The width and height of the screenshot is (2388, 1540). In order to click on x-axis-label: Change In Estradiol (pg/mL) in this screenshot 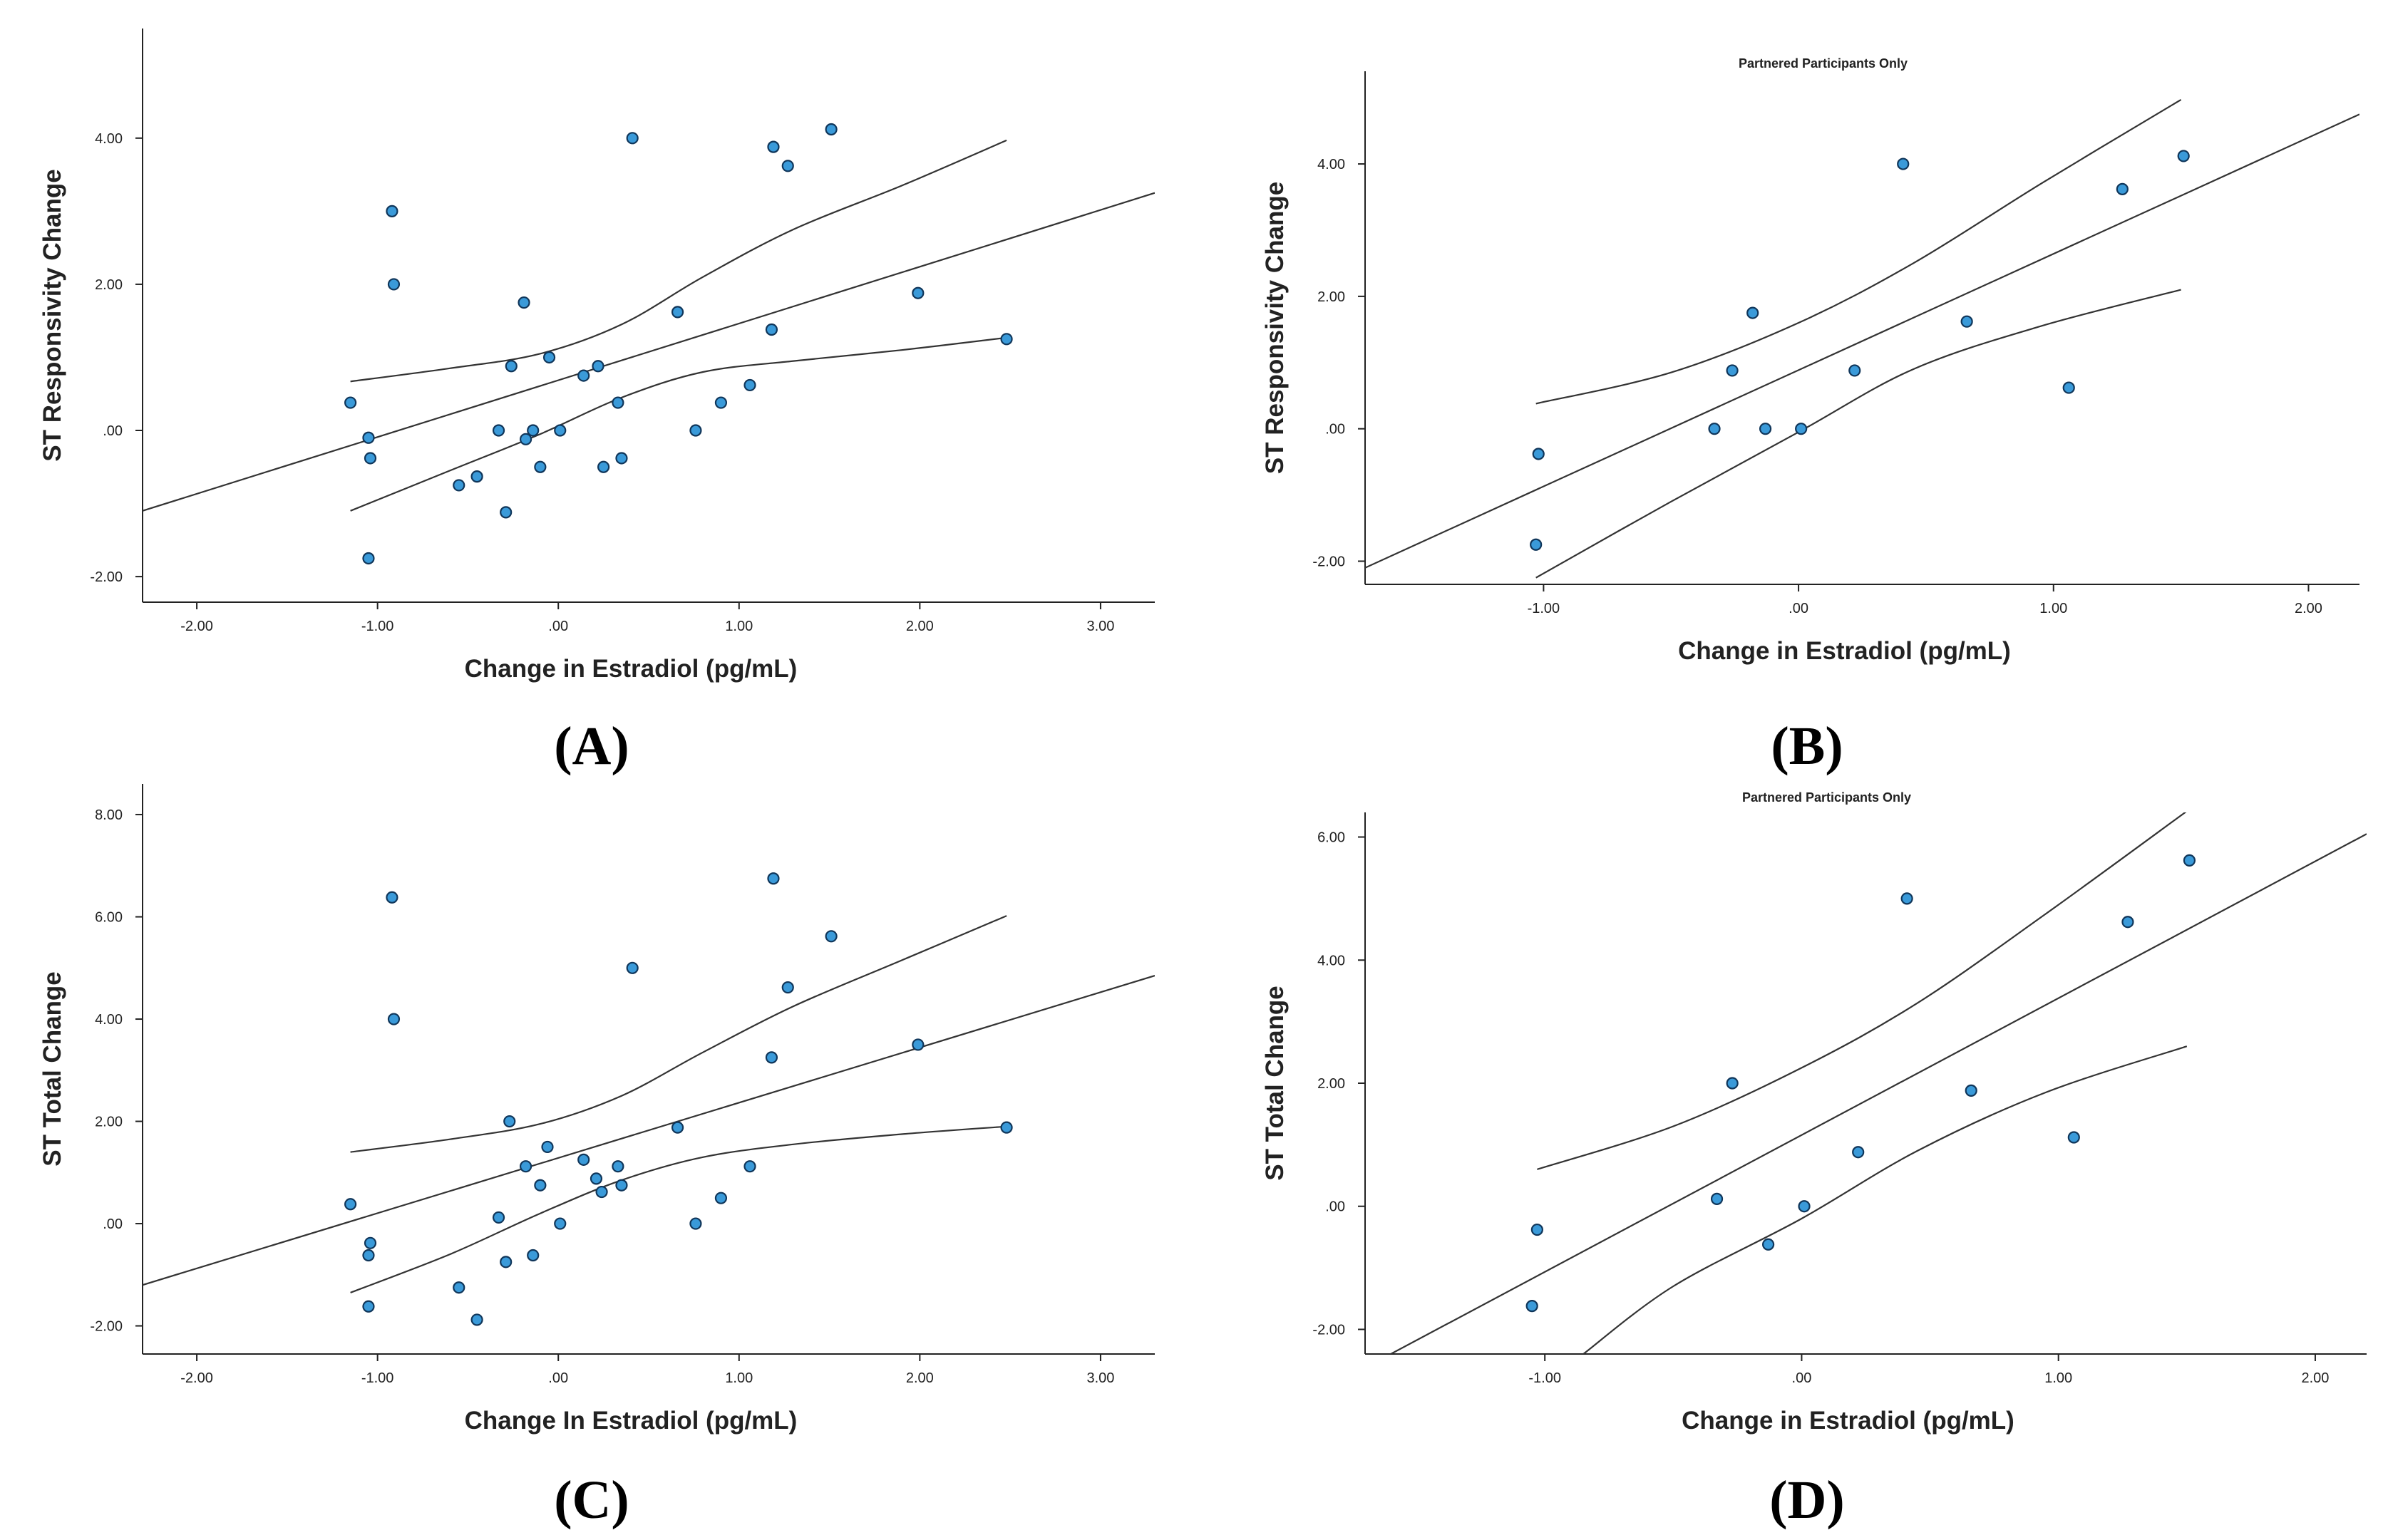, I will do `click(632, 1421)`.